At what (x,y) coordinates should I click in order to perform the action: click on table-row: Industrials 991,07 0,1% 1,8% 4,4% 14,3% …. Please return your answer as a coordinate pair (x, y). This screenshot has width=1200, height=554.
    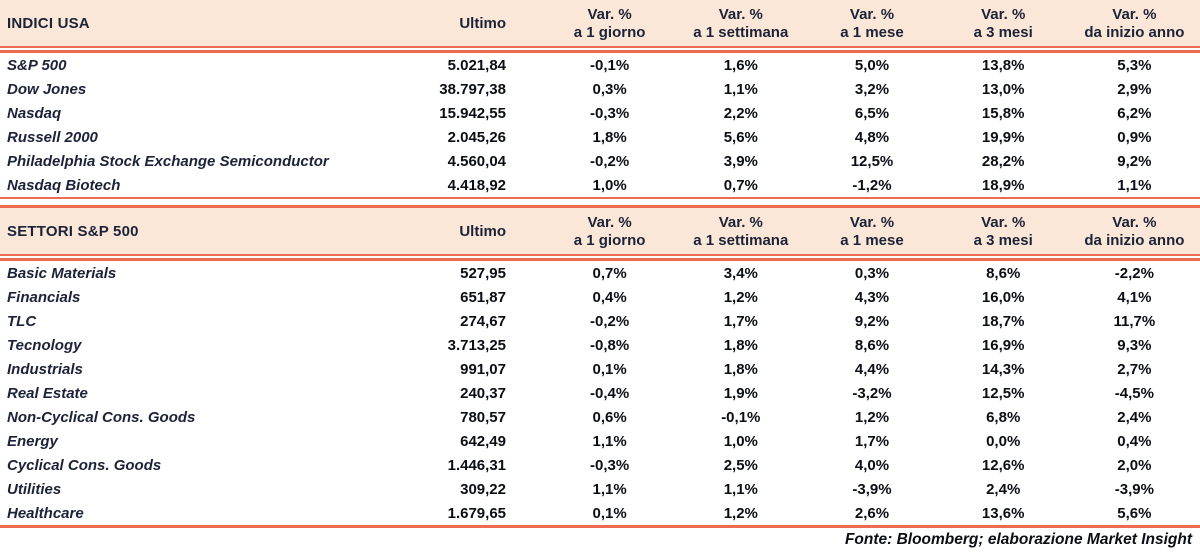
    Looking at the image, I should click on (600, 369).